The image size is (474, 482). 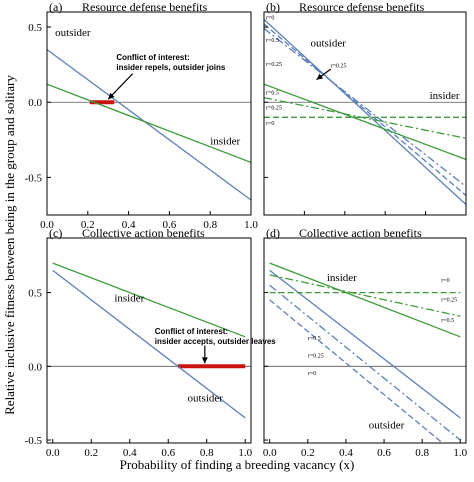 I want to click on annotation-text: insider repels, outsider joins, so click(x=170, y=67).